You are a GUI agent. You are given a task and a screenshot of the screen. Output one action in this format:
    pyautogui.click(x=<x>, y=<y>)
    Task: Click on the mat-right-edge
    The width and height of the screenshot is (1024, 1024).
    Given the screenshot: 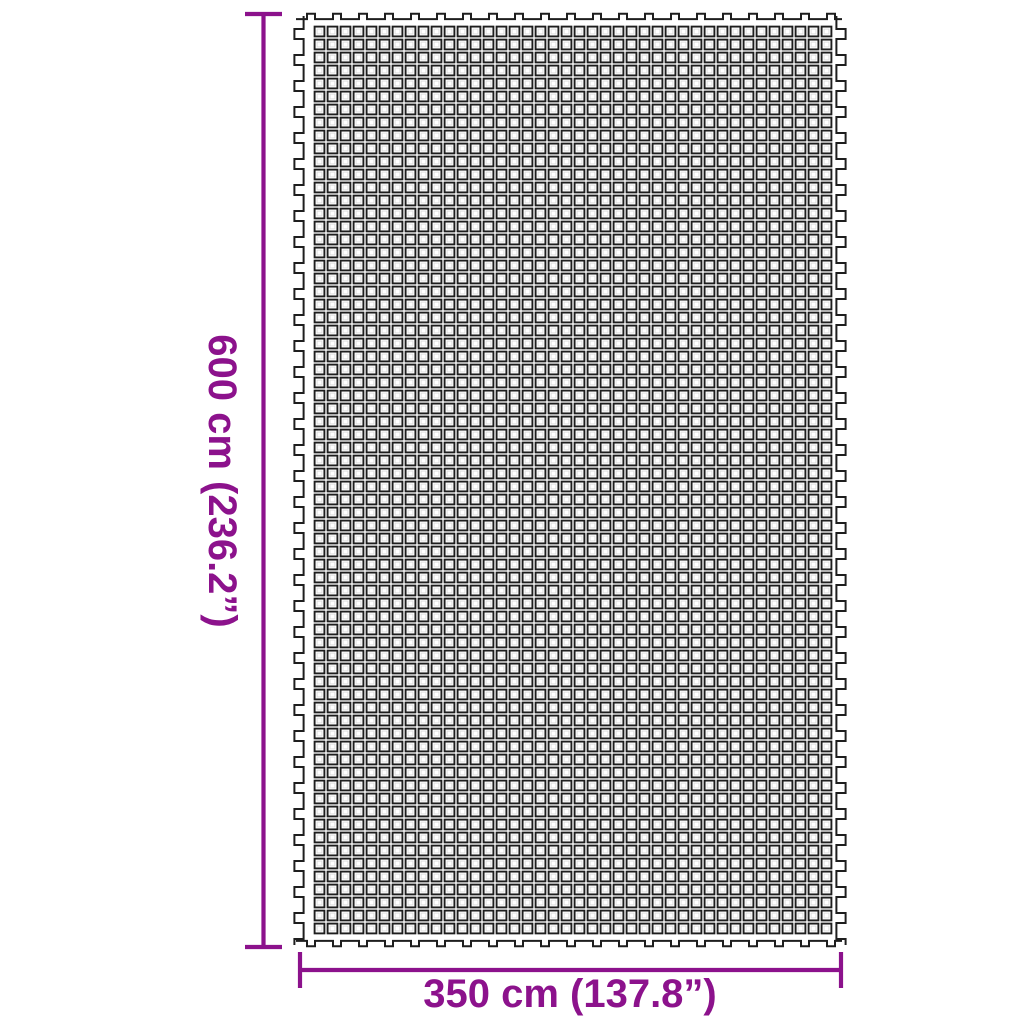 What is the action you would take?
    pyautogui.click(x=841, y=480)
    